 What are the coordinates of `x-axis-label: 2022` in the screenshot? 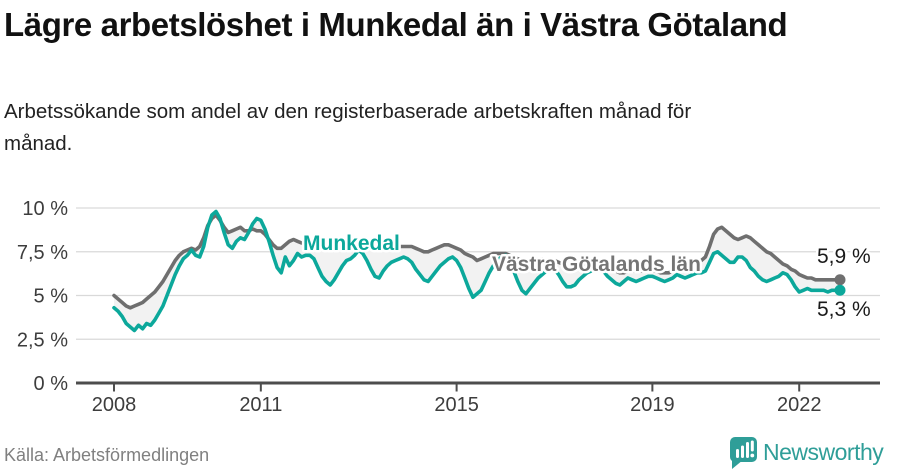 It's located at (799, 405).